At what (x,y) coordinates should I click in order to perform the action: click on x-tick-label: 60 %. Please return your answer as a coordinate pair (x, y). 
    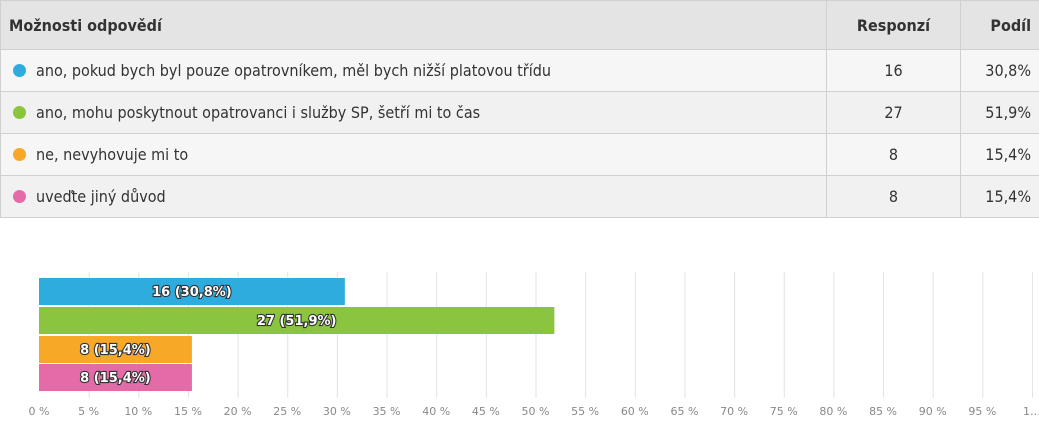
    Looking at the image, I should click on (635, 411).